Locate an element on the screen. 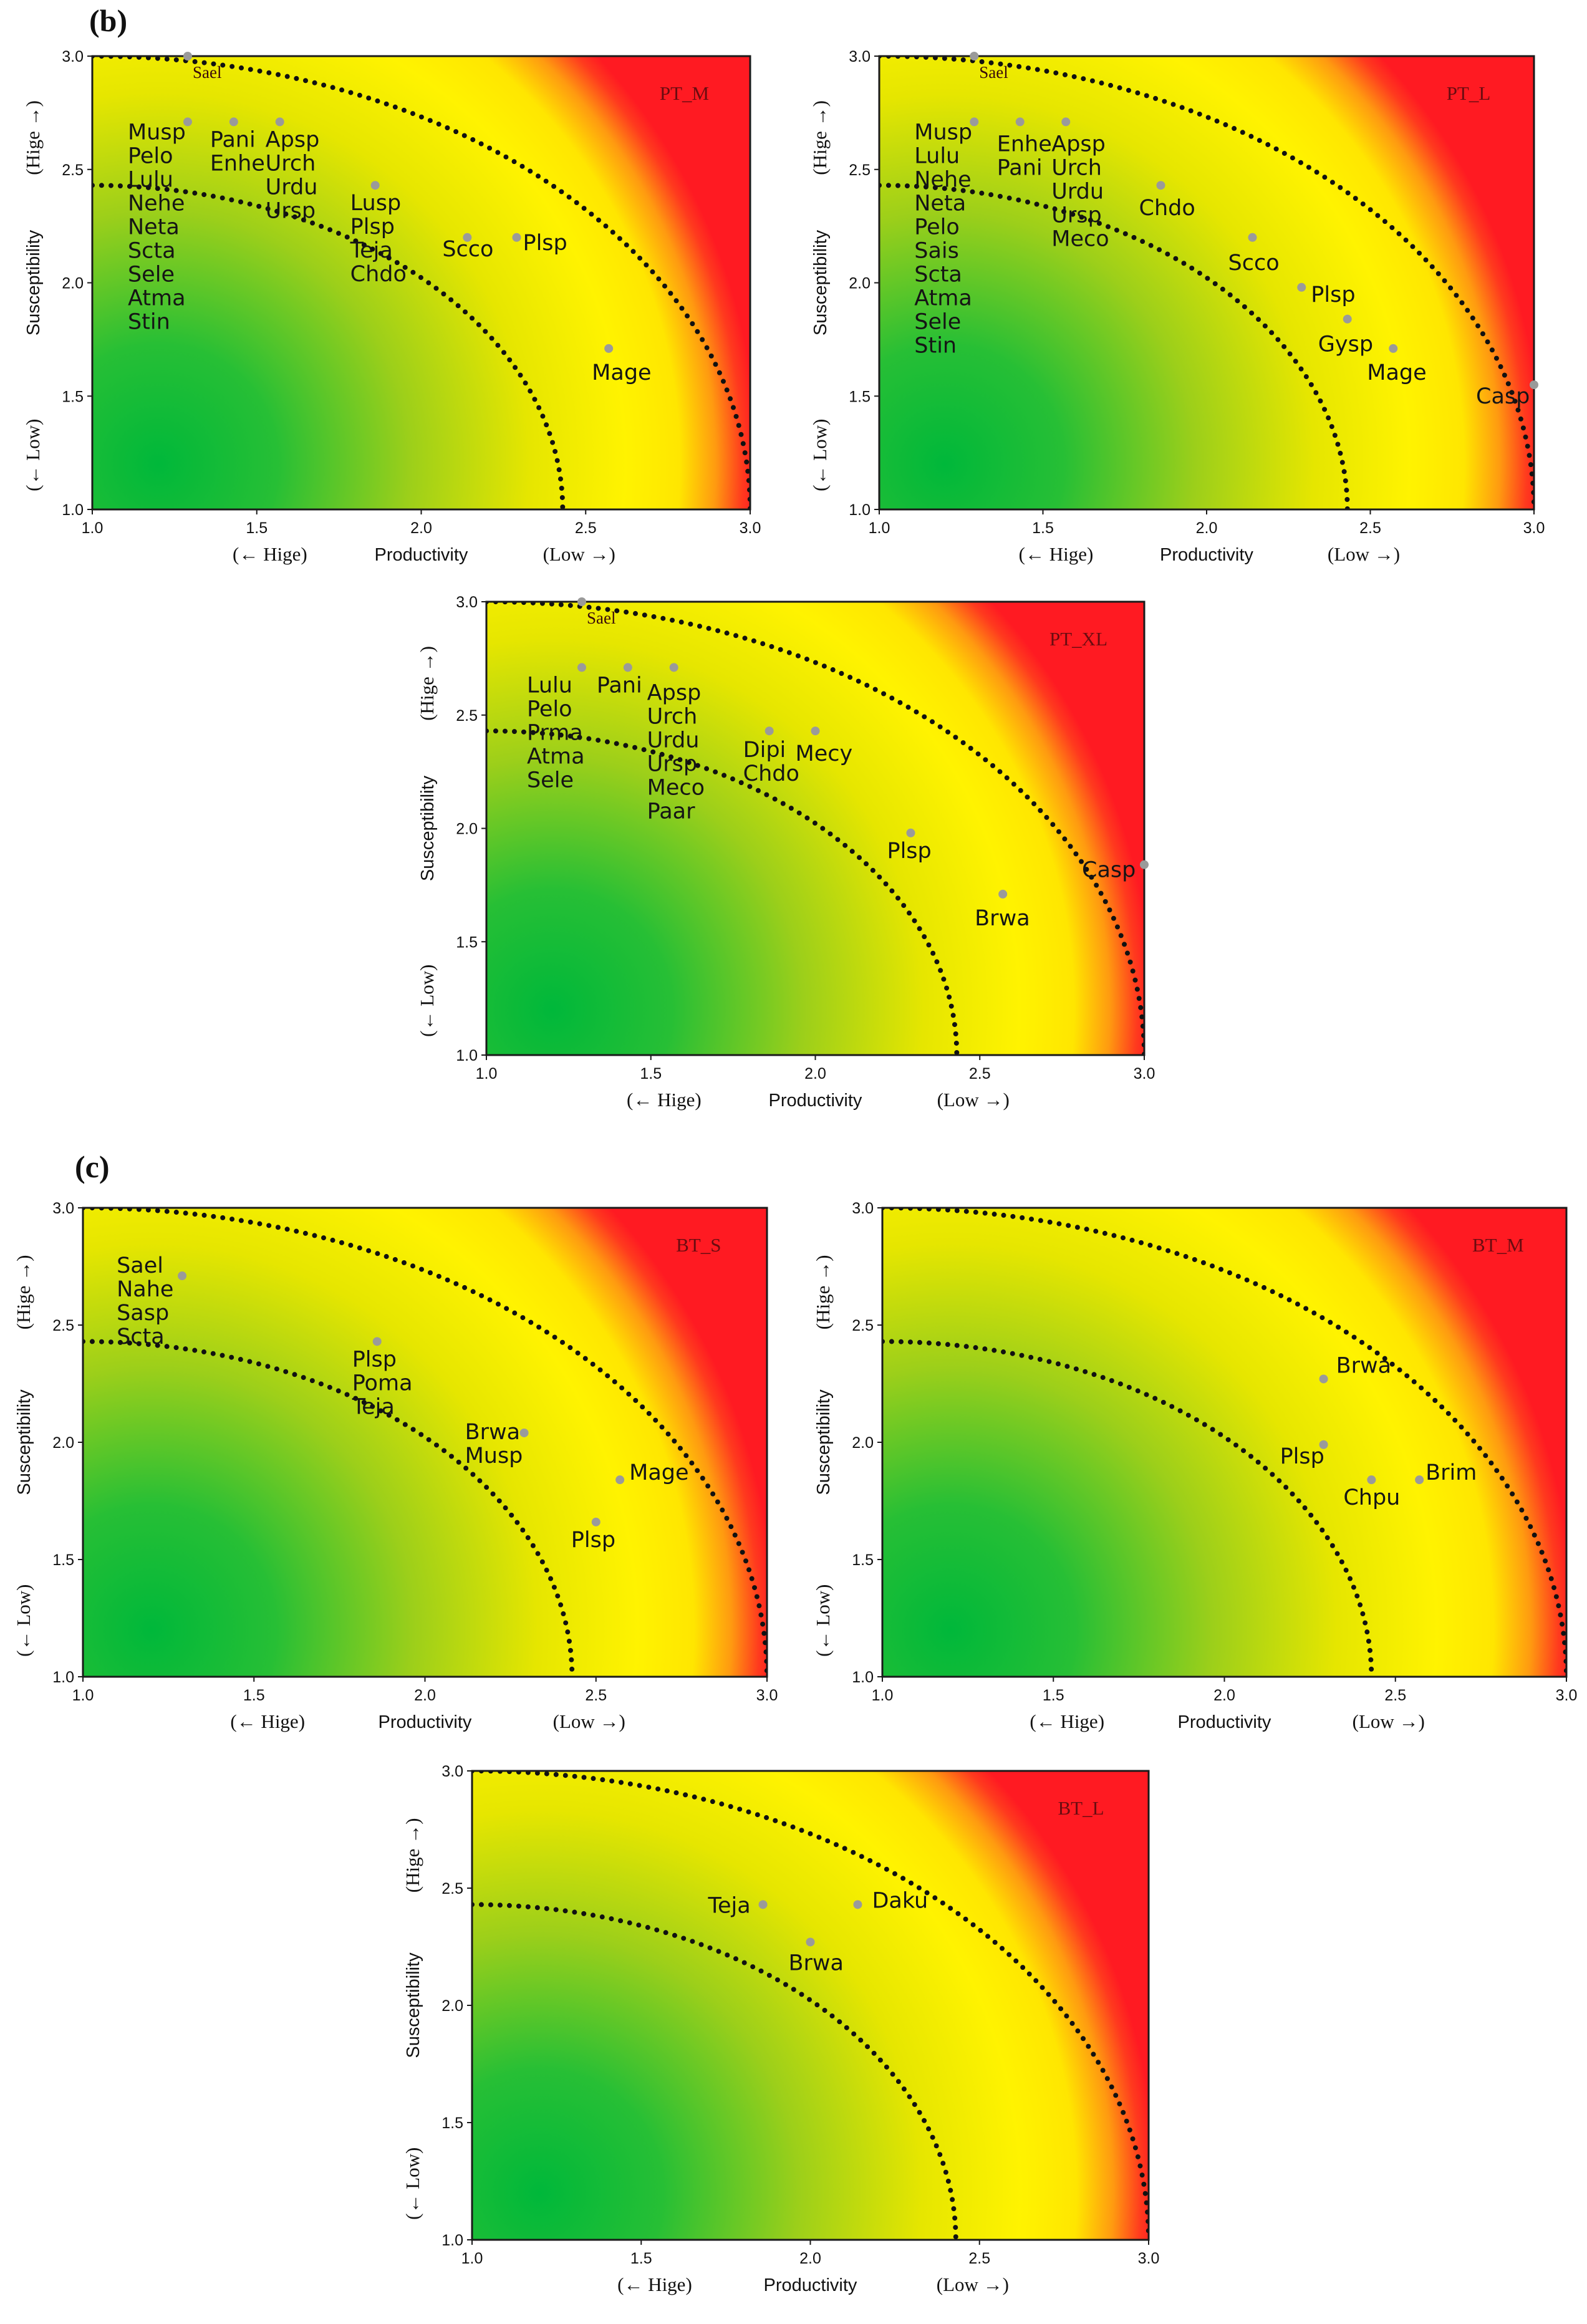 Image resolution: width=1587 pixels, height=2324 pixels. species-label: Neta is located at coordinates (154, 227).